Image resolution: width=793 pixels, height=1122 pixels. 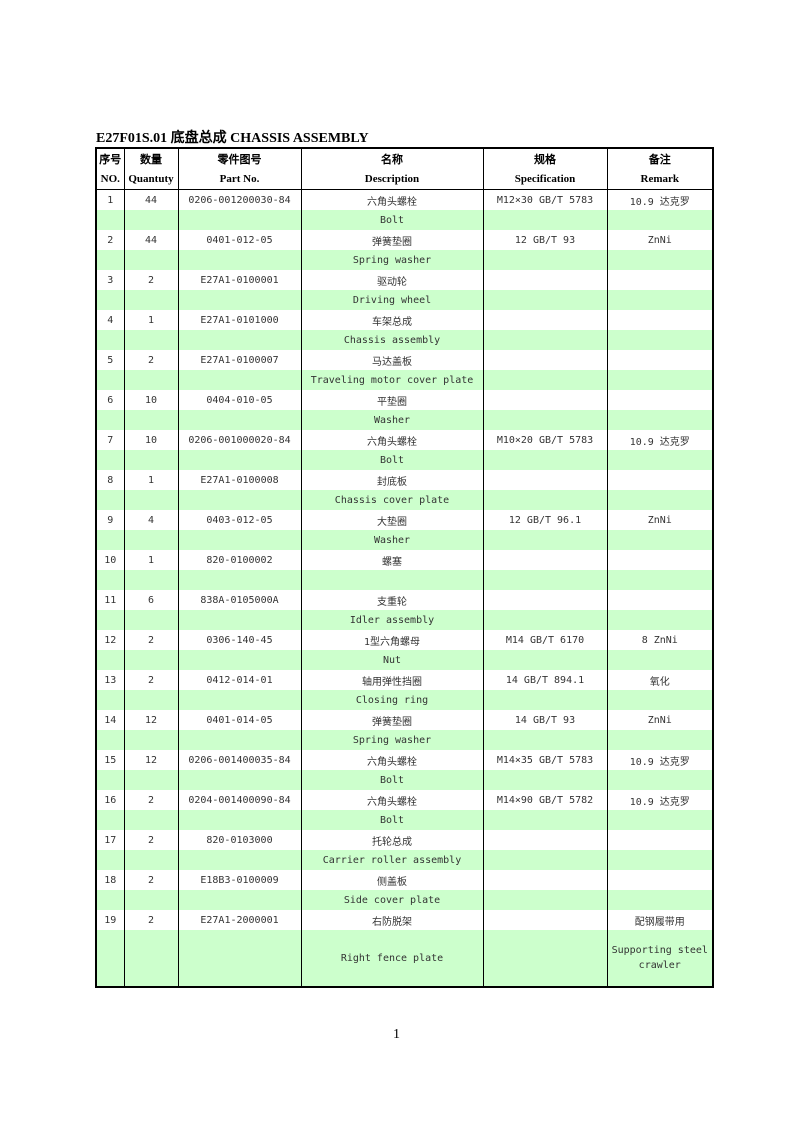 I want to click on cell-part-no: E27A1-0100007, so click(x=239, y=360).